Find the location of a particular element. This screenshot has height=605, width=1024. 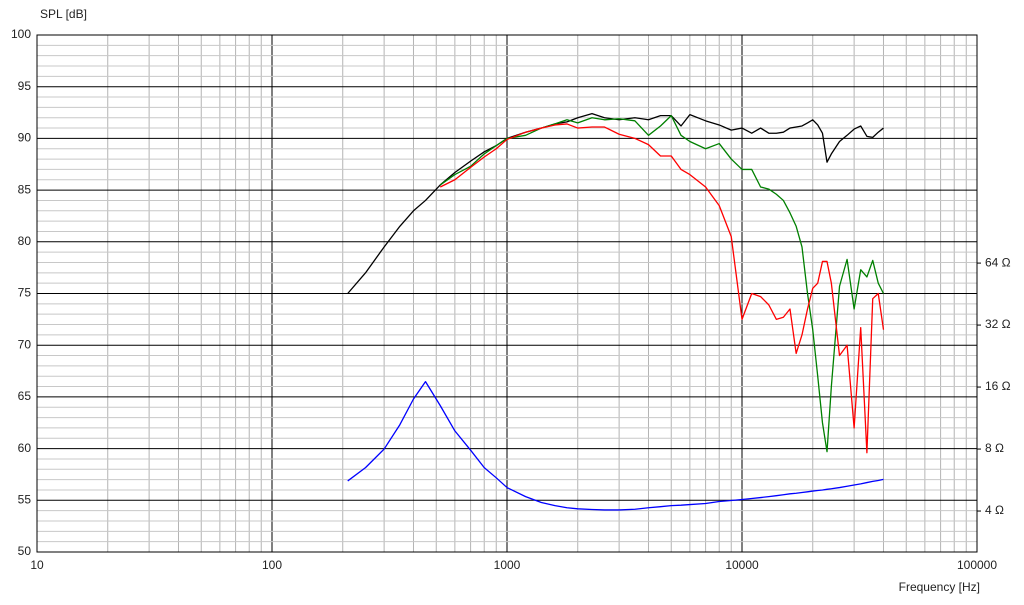

y-tick-label: 50 is located at coordinates (25, 551).